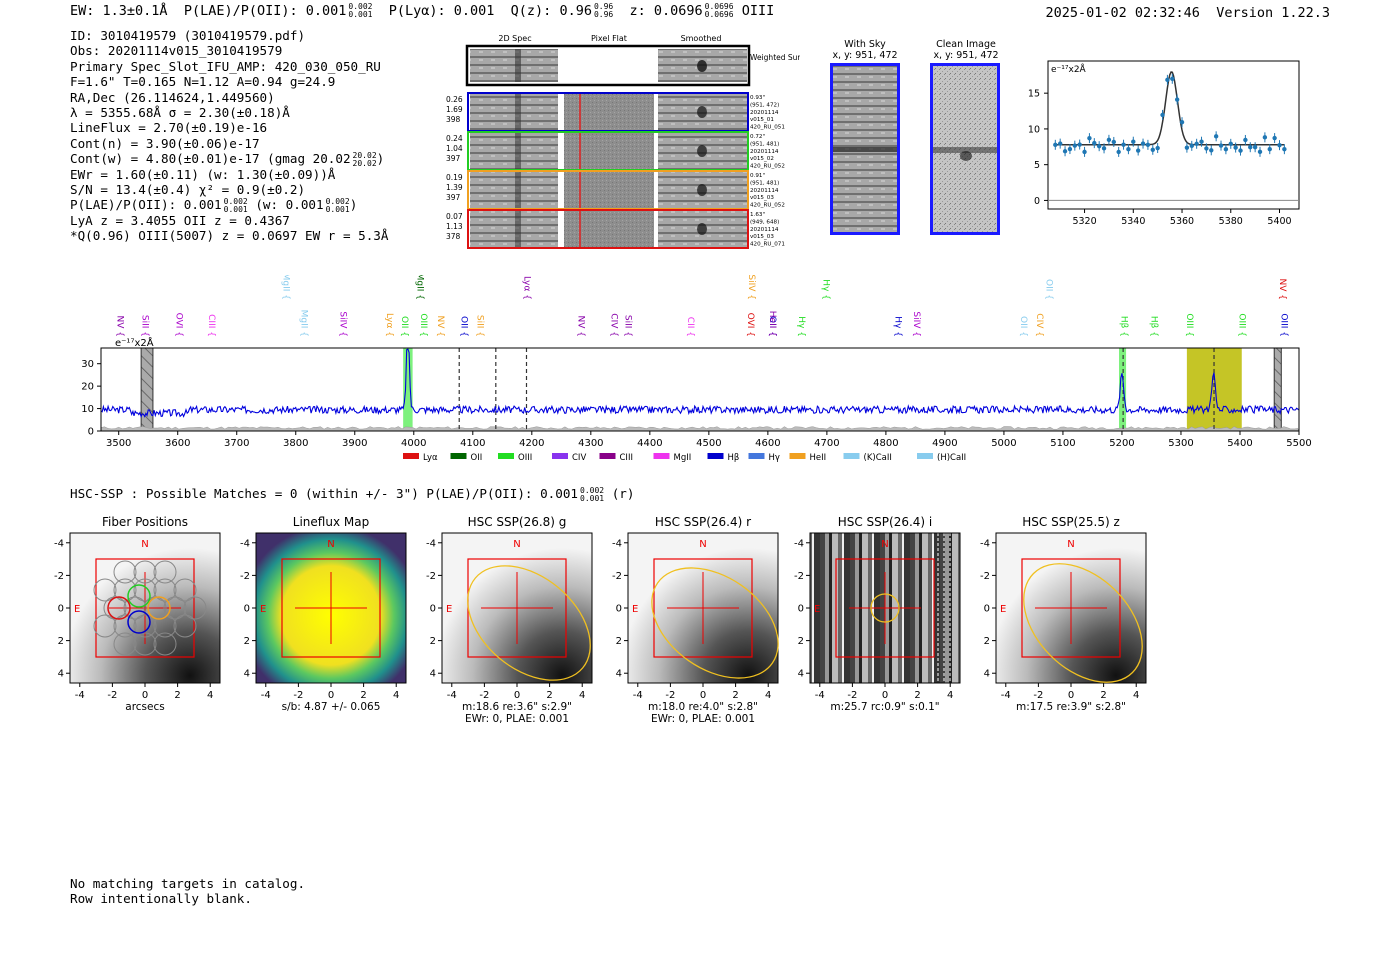  What do you see at coordinates (87, 409) in the screenshot?
I see `spec-ytick-label-1: 10` at bounding box center [87, 409].